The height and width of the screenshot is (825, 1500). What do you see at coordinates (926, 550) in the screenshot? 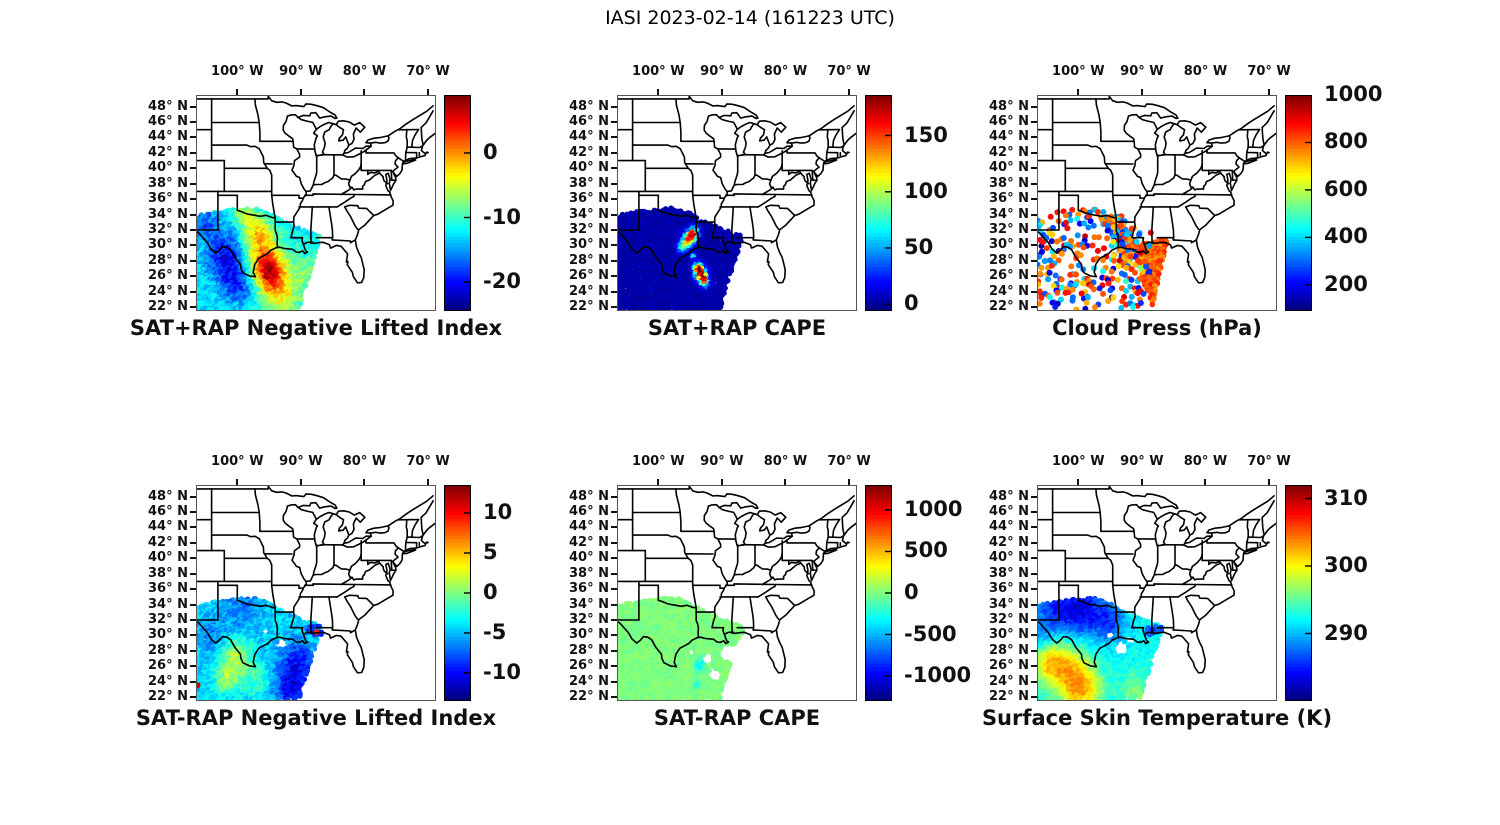
I see `colorbar-tick-label: 500` at bounding box center [926, 550].